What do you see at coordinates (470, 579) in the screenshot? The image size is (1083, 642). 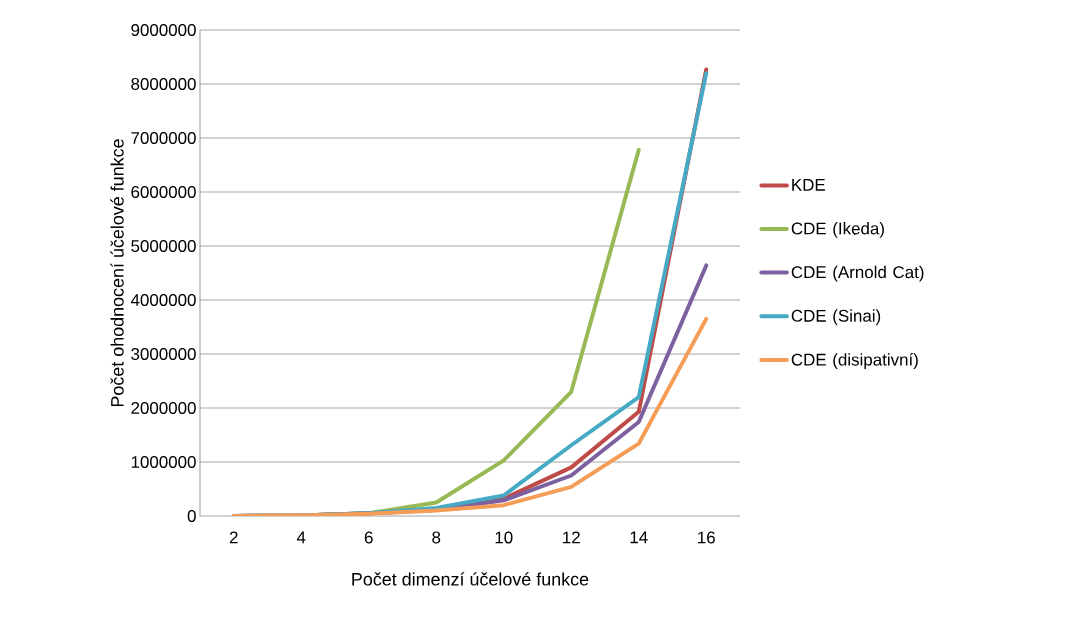 I see `x-axis-title: Počet dimenzí účelové funkce` at bounding box center [470, 579].